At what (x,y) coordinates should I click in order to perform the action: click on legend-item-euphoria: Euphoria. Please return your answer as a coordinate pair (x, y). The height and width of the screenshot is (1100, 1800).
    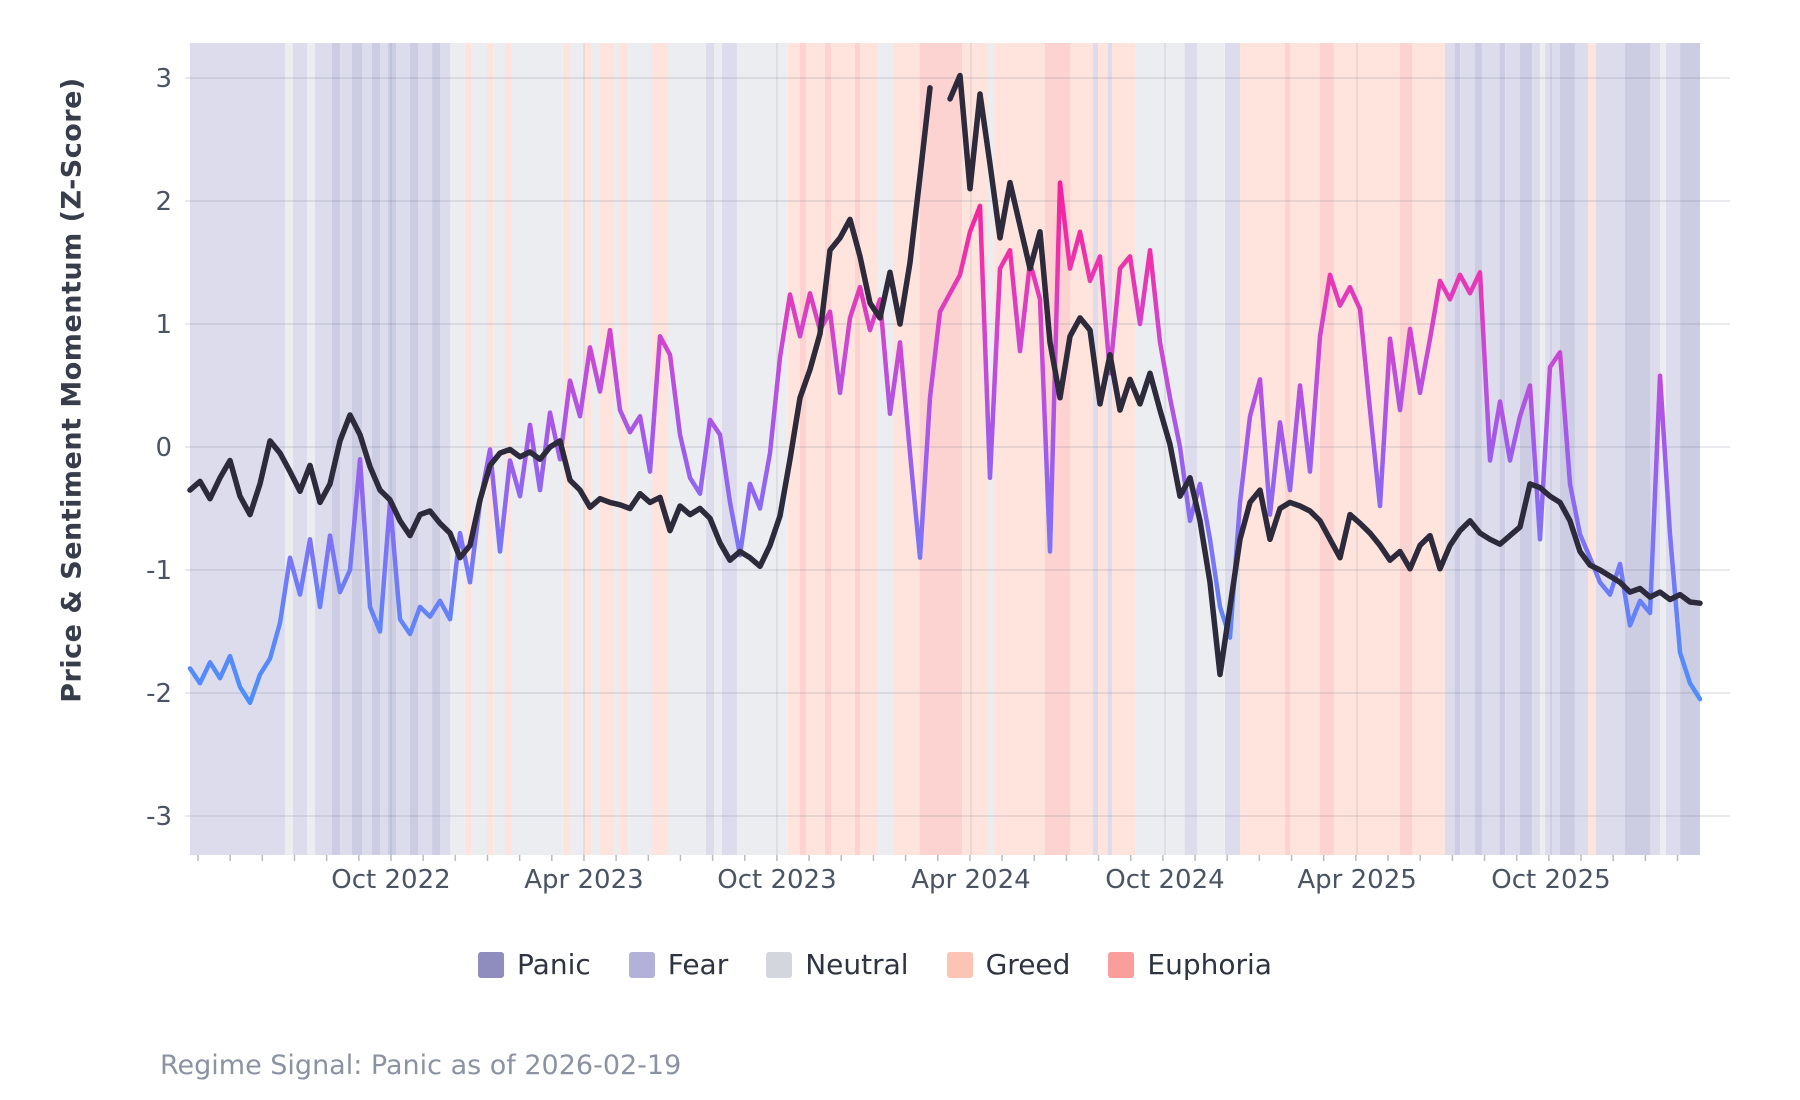
    Looking at the image, I should click on (1190, 964).